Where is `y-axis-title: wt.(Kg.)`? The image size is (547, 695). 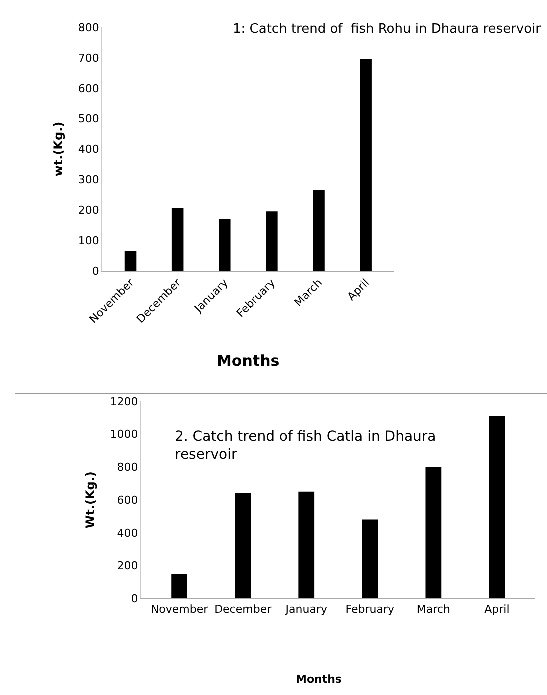 y-axis-title: wt.(Kg.) is located at coordinates (59, 149).